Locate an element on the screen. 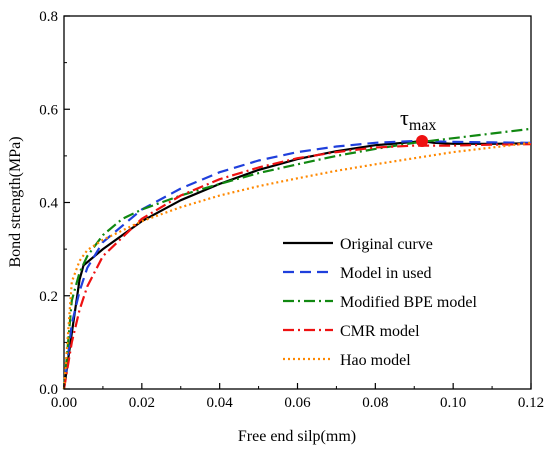 The image size is (550, 449). legend-label: CMR model is located at coordinates (380, 331).